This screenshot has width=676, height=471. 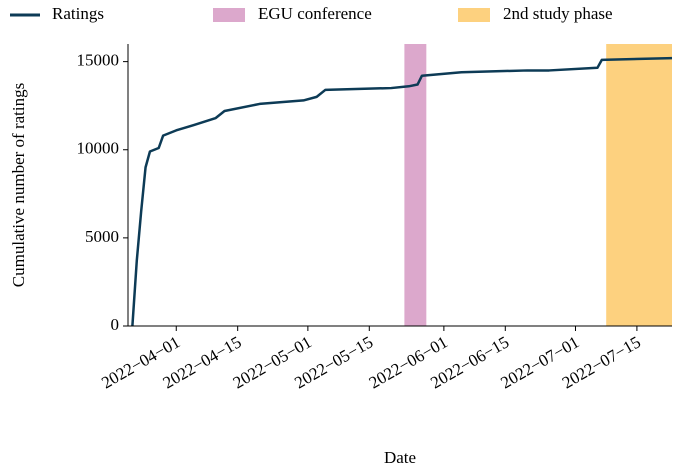 I want to click on y-tick-label: 15000, so click(x=98, y=60).